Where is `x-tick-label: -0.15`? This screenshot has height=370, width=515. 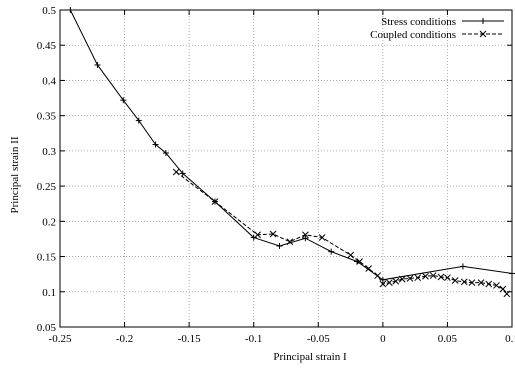 x-tick-label: -0.15 is located at coordinates (189, 339).